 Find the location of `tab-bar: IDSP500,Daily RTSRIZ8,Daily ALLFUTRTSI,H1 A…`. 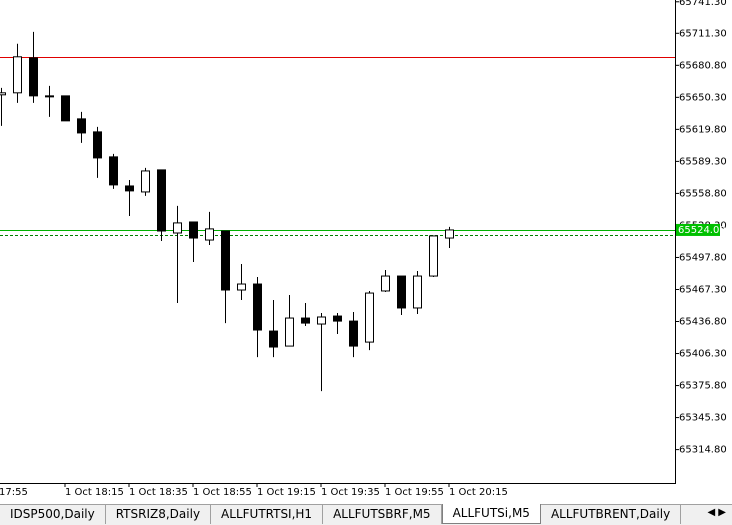

tab-bar: IDSP500,Daily RTSRIZ8,Daily ALLFUTRTSI,H1 A… is located at coordinates (366, 514).